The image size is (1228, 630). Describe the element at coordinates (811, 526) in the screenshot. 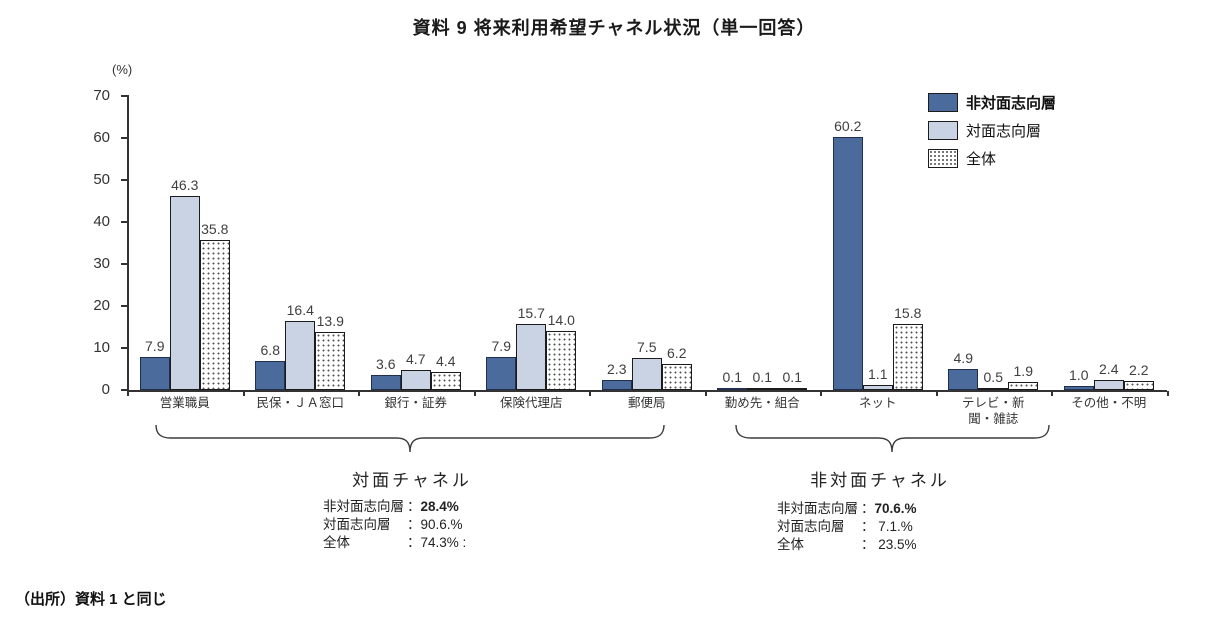

I see `stat-label: 対面志向層` at that location.